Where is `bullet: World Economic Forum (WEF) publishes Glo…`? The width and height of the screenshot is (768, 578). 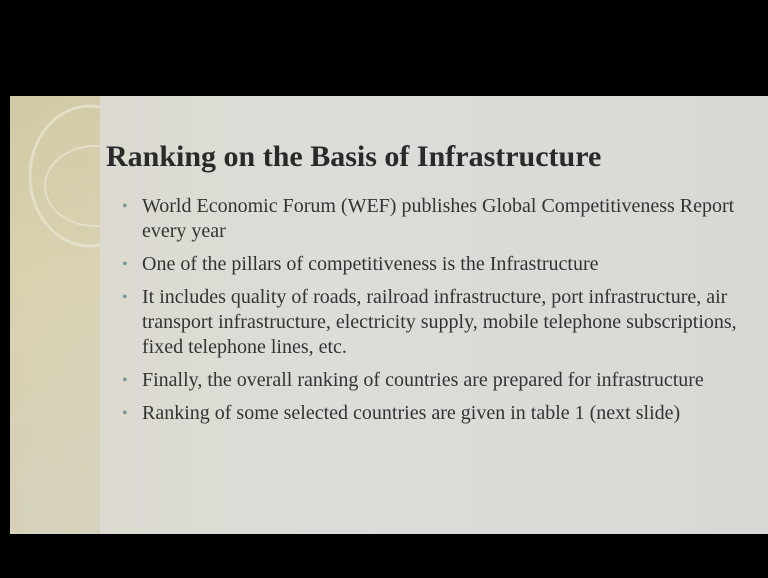 bullet: World Economic Forum (WEF) publishes Glo… is located at coordinates (444, 219).